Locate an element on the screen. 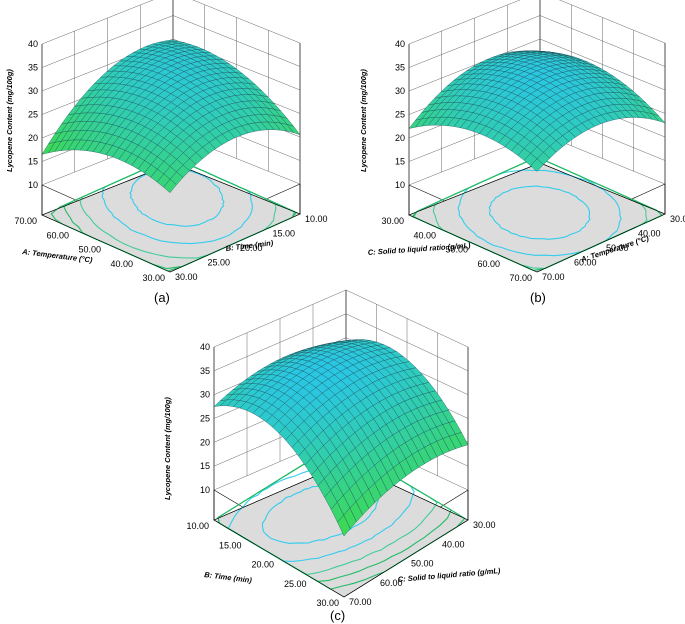  z-tick-labels-a: 10 15 20 25 30 35 40 is located at coordinates (33, 114).